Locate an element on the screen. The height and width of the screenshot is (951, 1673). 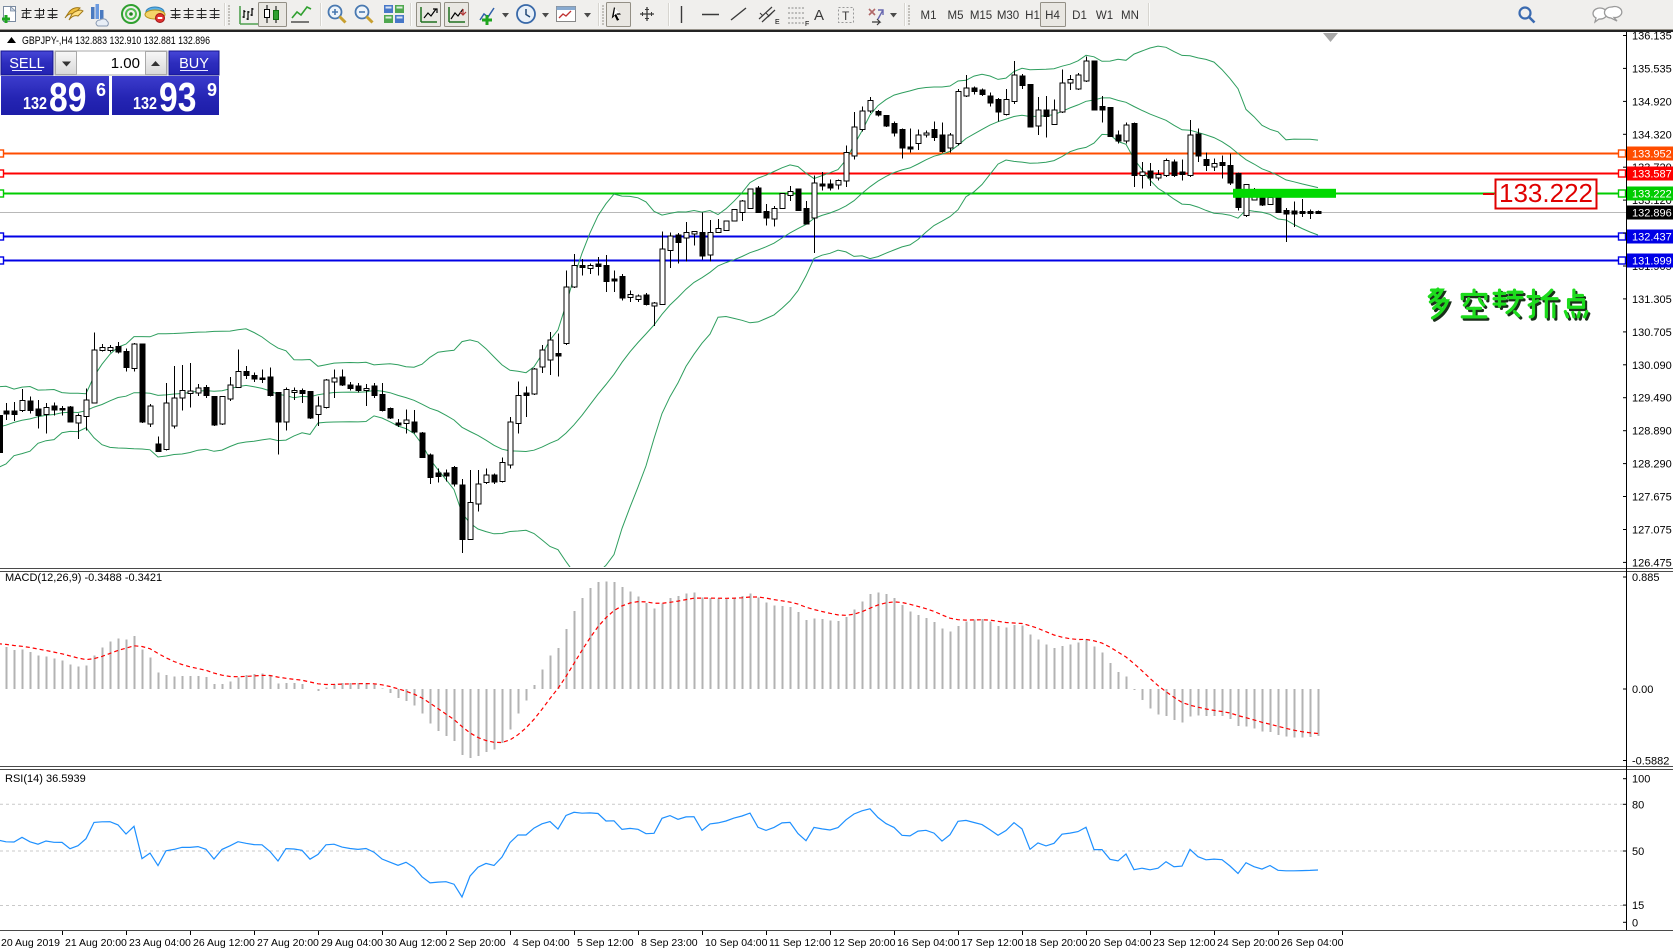
svg-text: 133.952 is located at coordinates (1652, 155).